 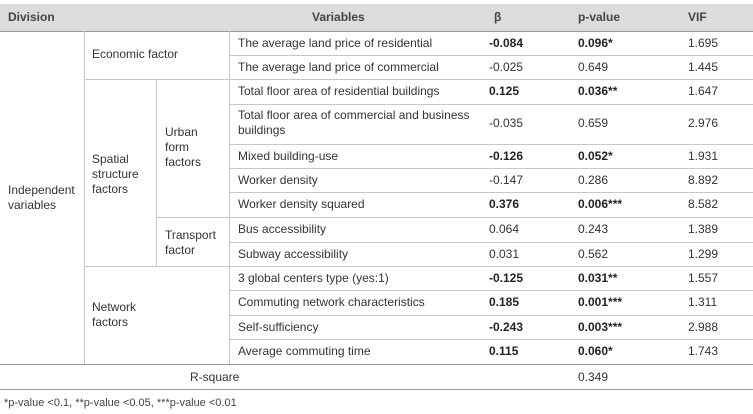 What do you see at coordinates (703, 204) in the screenshot?
I see `vif-cell: 8.582` at bounding box center [703, 204].